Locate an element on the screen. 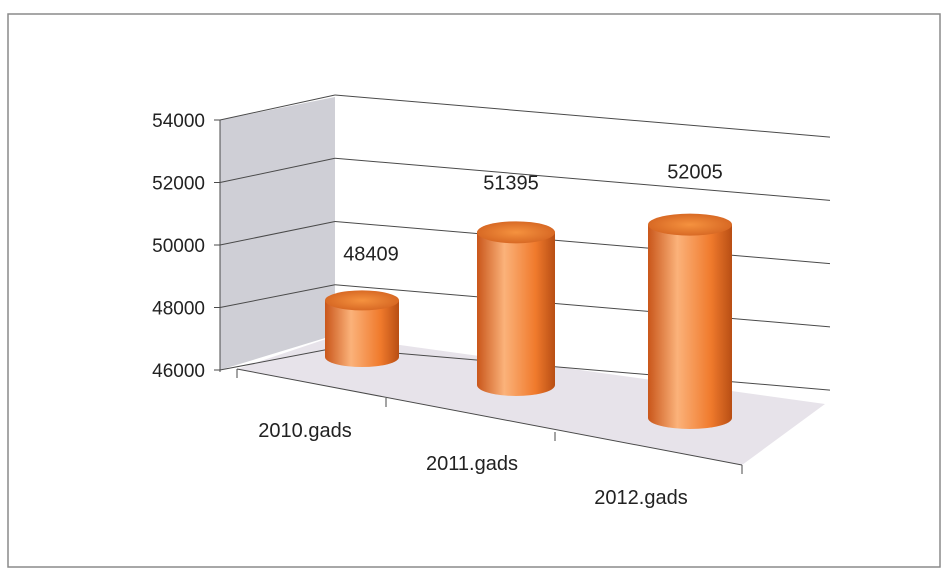 Image resolution: width=948 pixels, height=576 pixels. data-label: 52005 is located at coordinates (695, 173).